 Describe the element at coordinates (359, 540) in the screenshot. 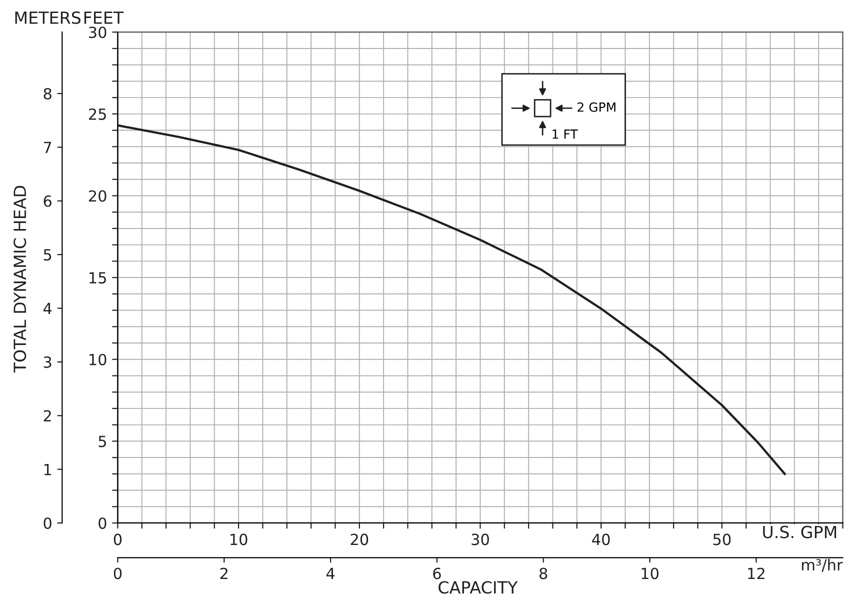

I see `x-tick-label: 20` at that location.